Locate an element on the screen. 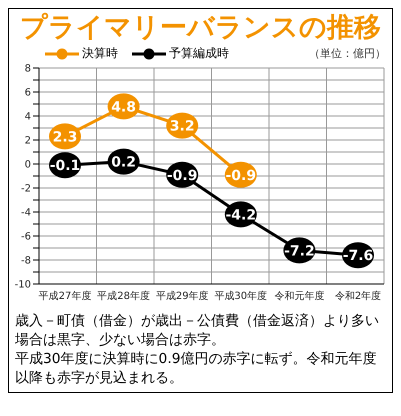 The height and width of the screenshot is (416, 401). x-tick-label: 令和元年度 is located at coordinates (299, 296).